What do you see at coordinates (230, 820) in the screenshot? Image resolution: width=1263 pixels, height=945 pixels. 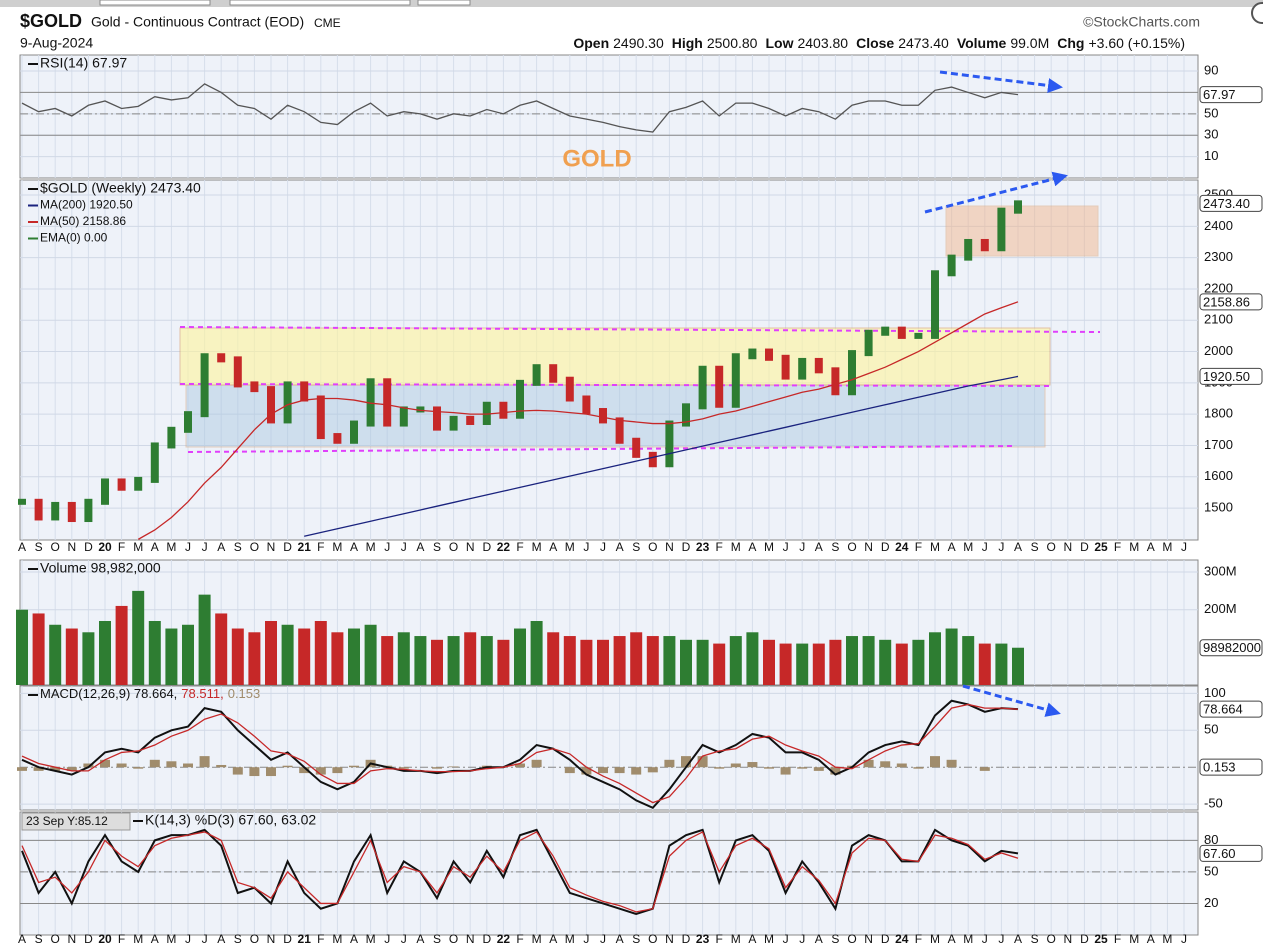 I see `legend: K(14,3) %D(3) 67.60, 63.02` at bounding box center [230, 820].